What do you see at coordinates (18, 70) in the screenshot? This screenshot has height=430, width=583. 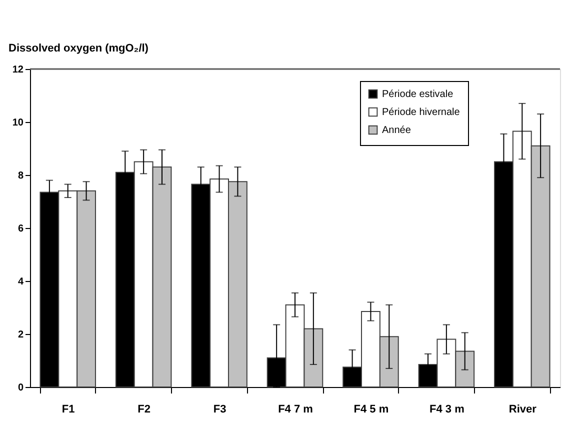 I see `y-tick-label: 12` at bounding box center [18, 70].